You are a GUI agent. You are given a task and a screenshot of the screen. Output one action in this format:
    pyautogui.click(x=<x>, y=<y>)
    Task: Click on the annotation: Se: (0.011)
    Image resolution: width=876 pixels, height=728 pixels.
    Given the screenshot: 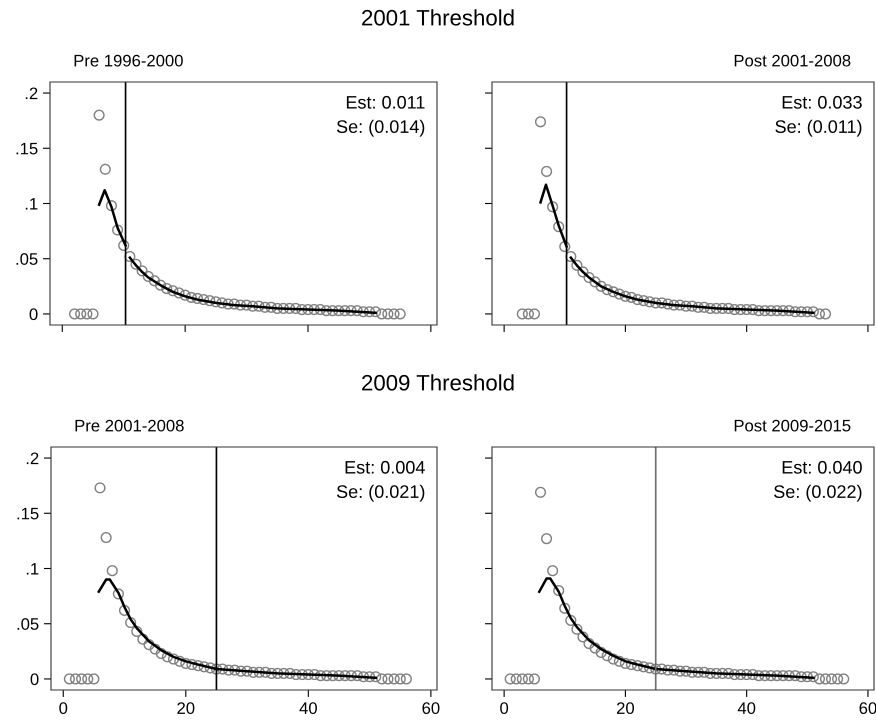 What is the action you would take?
    pyautogui.click(x=818, y=128)
    